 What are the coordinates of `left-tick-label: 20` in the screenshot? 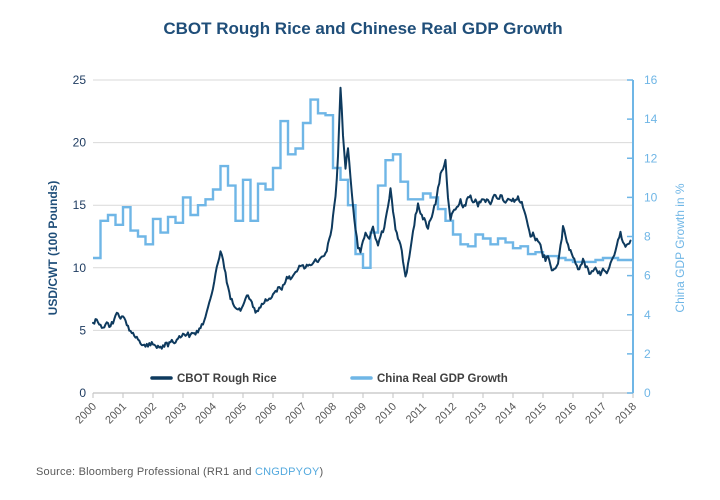 It's located at (80, 143).